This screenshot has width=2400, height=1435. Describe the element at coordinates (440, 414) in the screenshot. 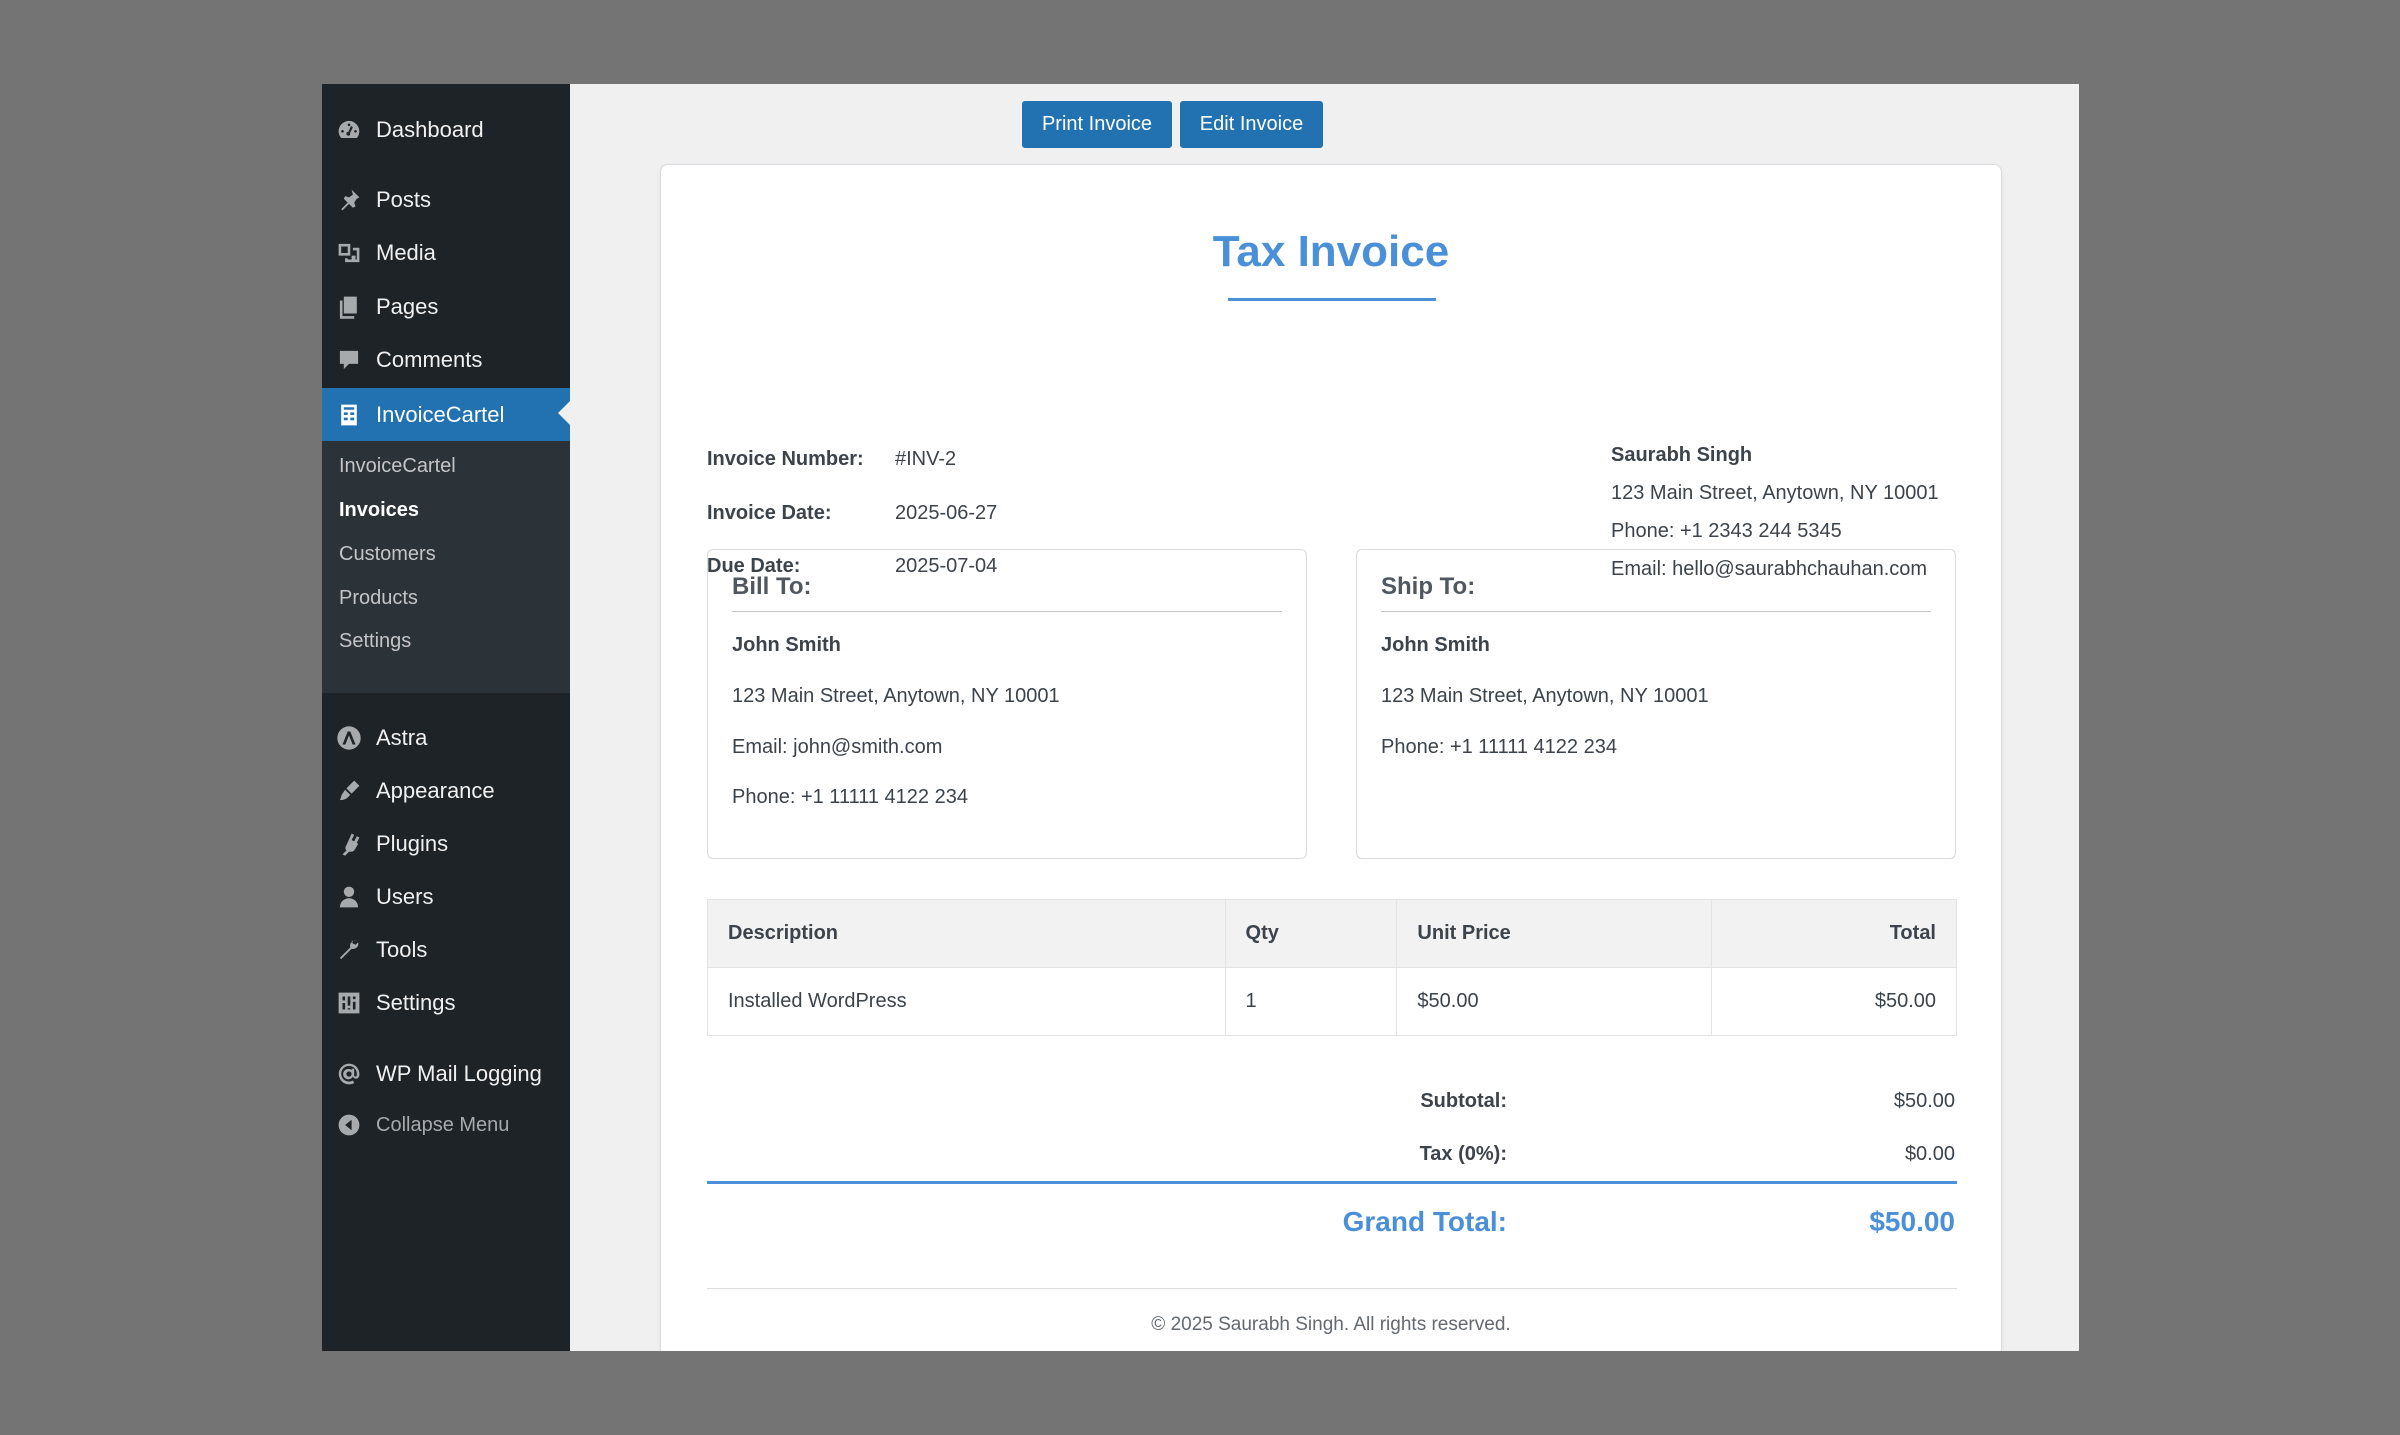

I see `sidebar-item-label: InvoiceCartel` at that location.